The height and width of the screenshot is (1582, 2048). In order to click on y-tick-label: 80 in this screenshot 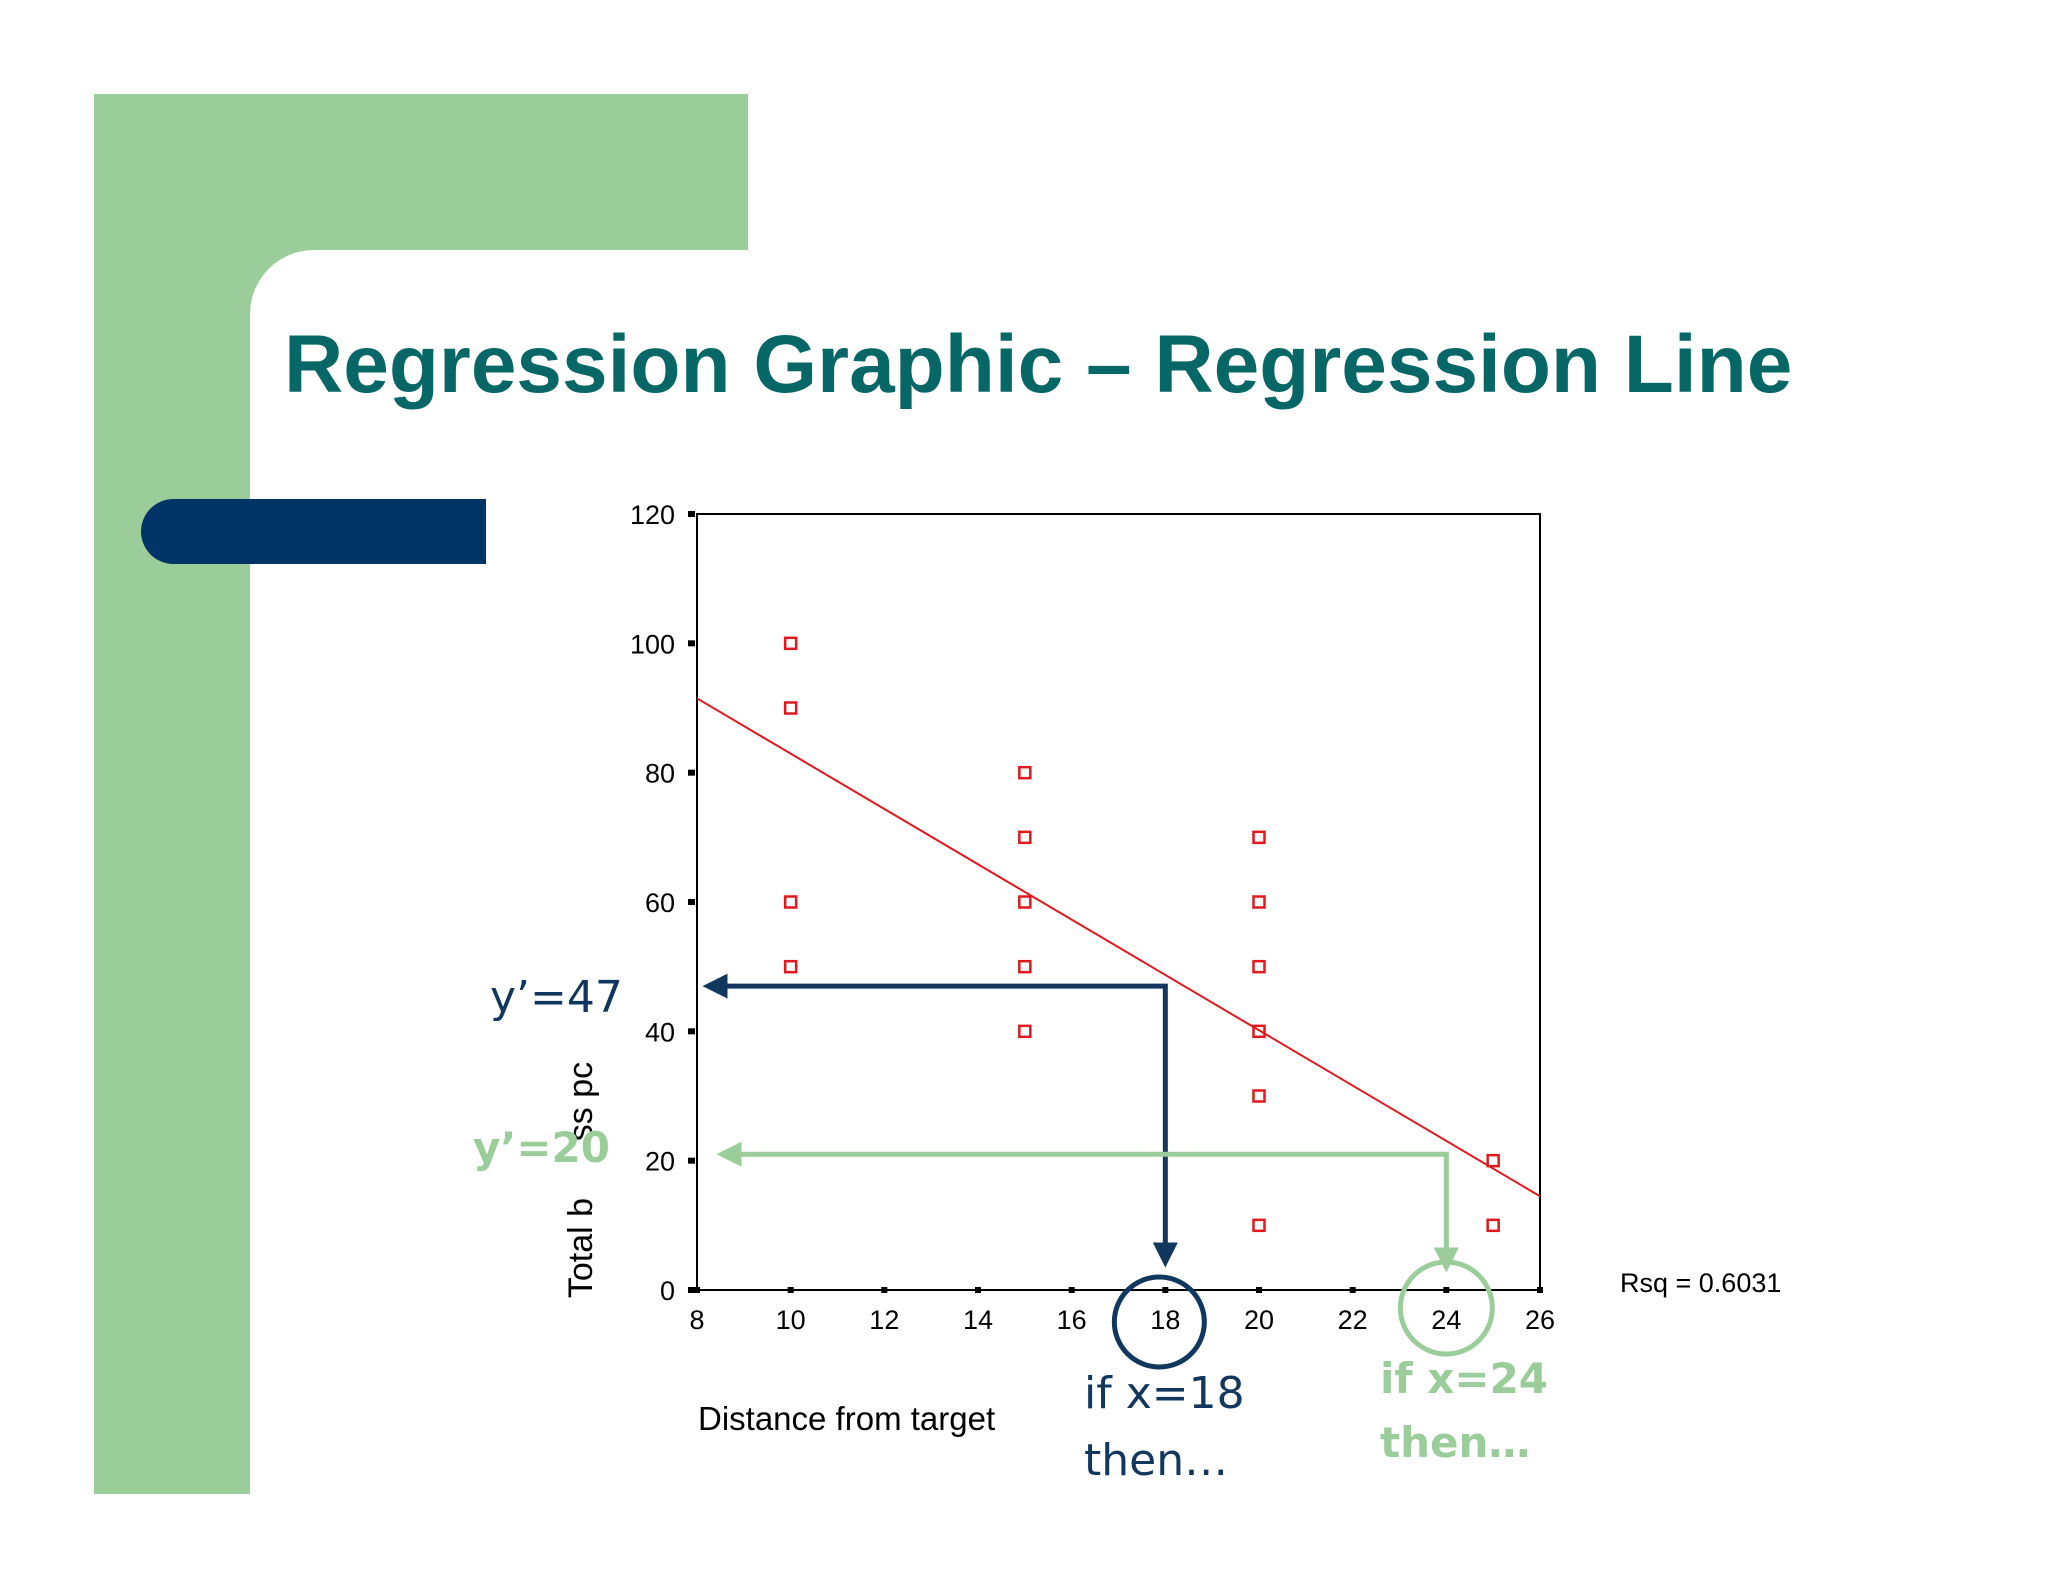, I will do `click(660, 774)`.